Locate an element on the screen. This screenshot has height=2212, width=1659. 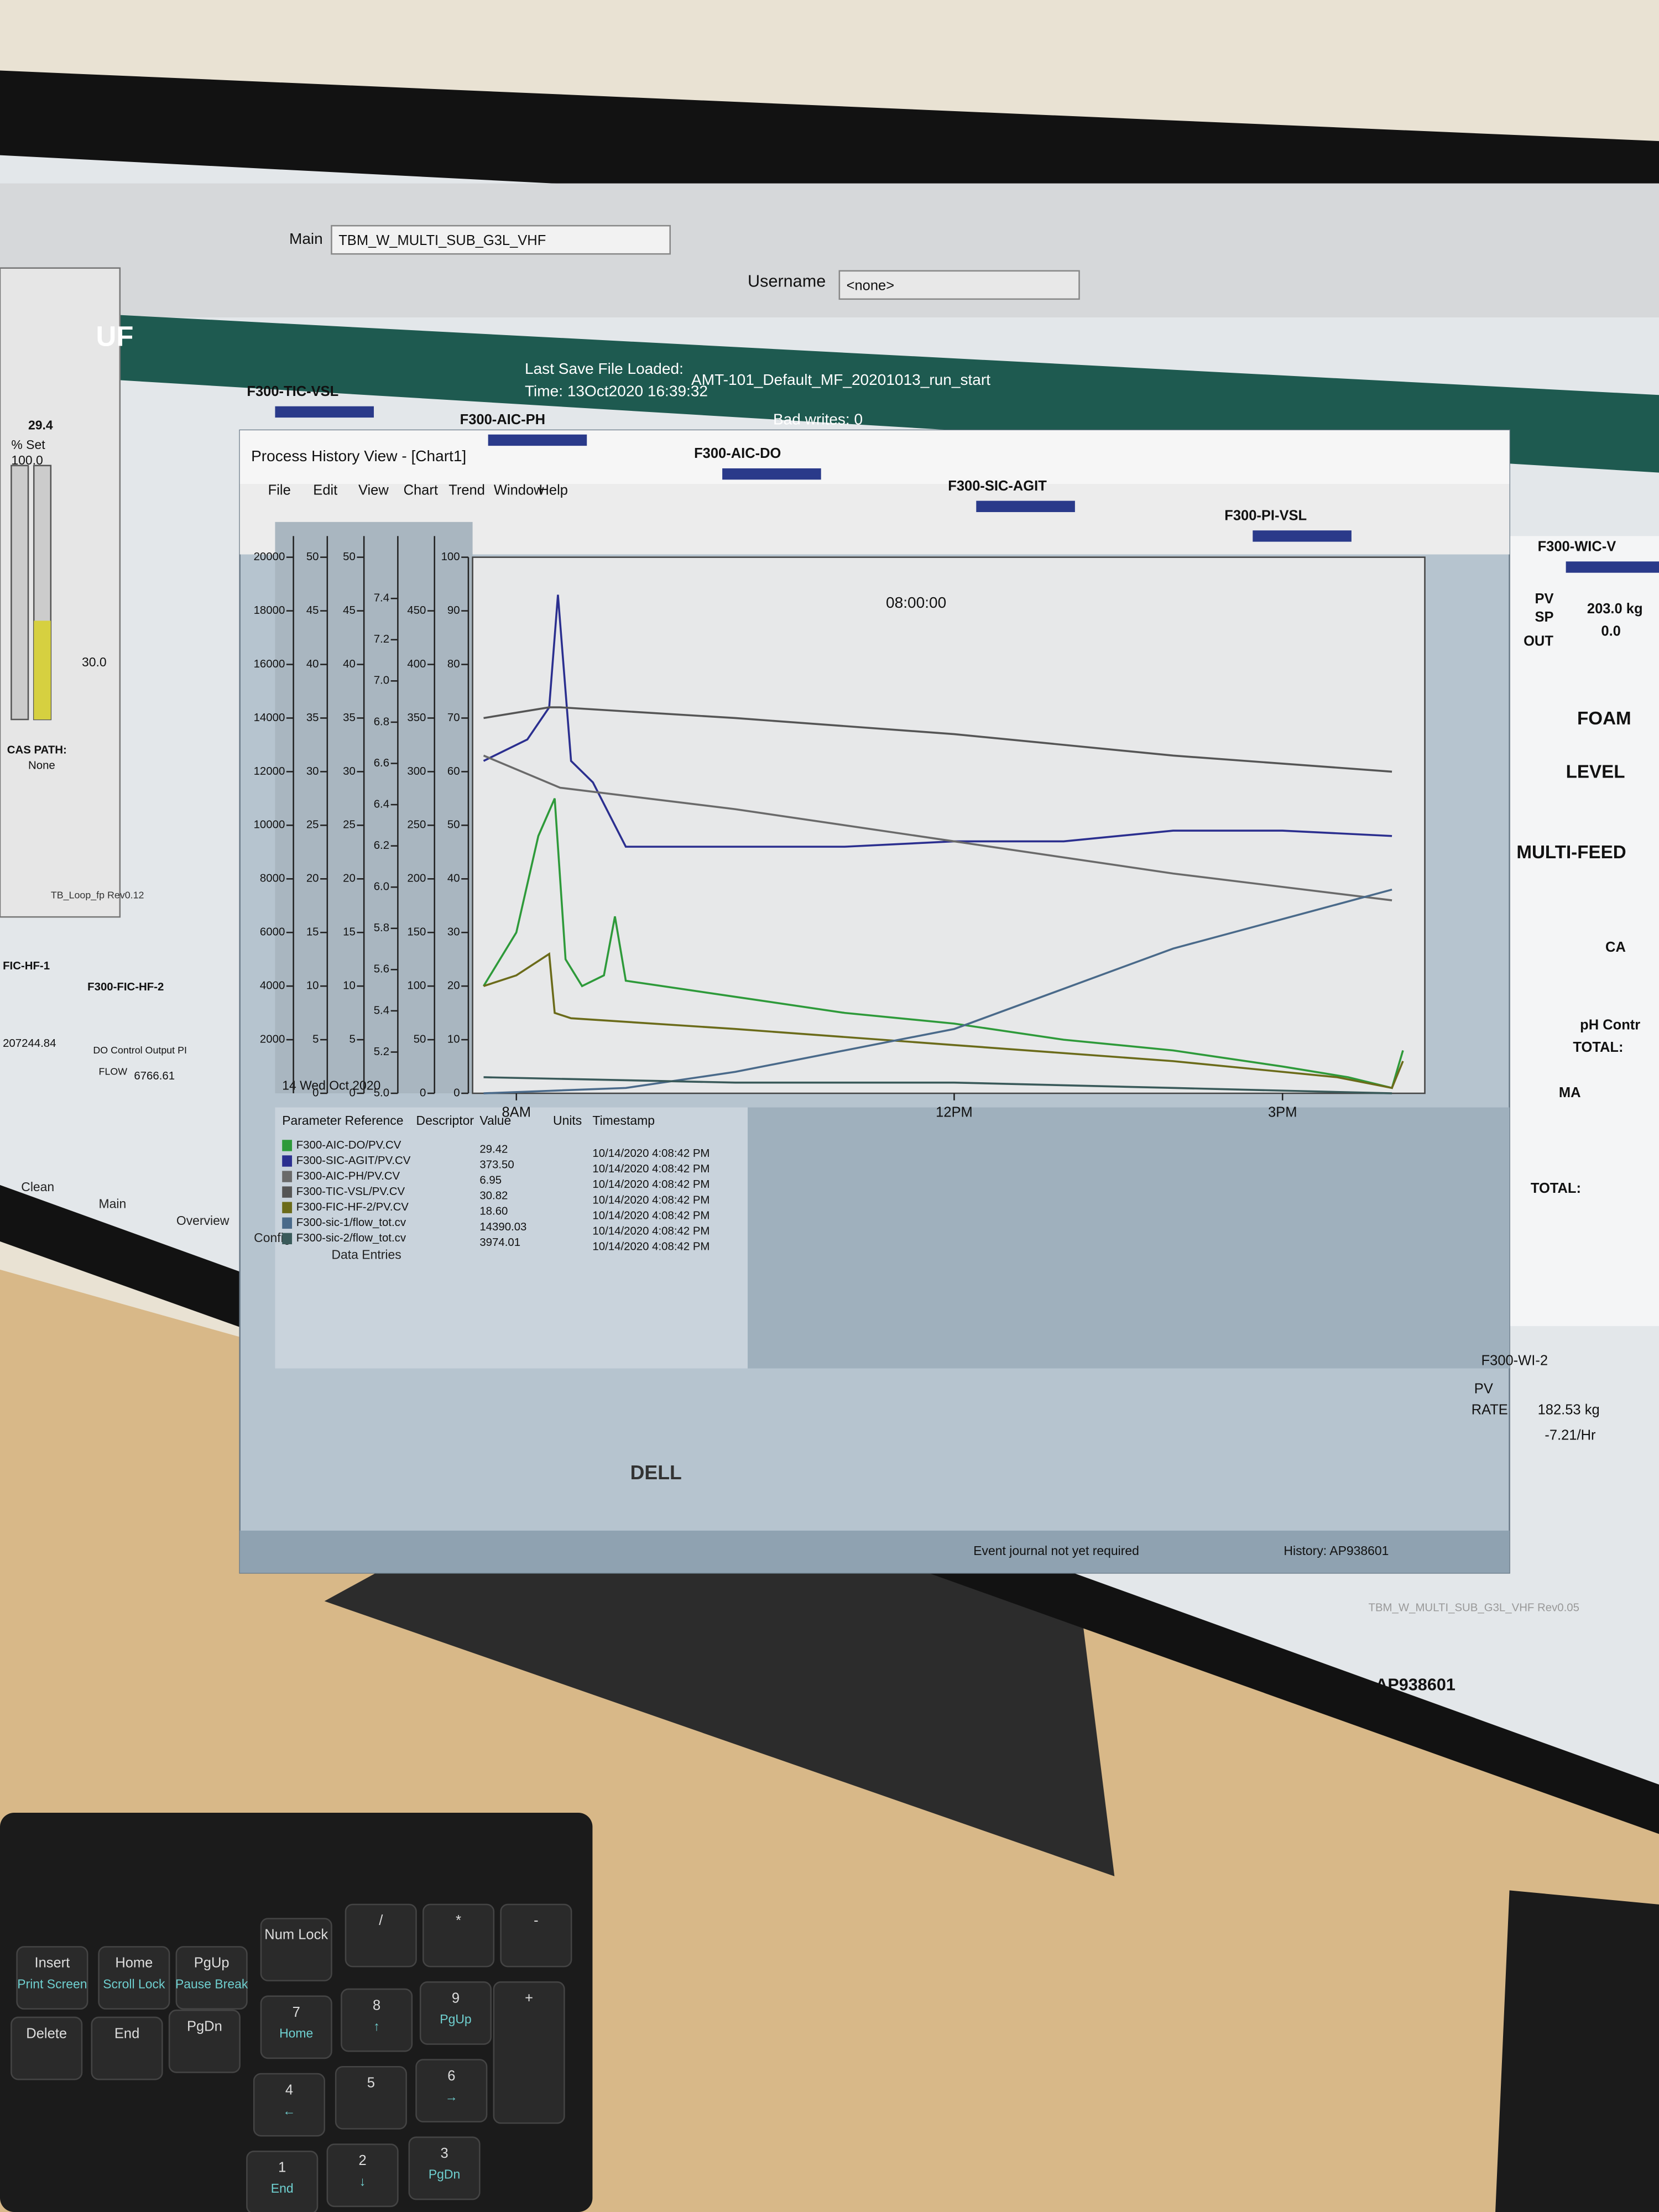
y-tick-label: 18000 is located at coordinates (269, 611).